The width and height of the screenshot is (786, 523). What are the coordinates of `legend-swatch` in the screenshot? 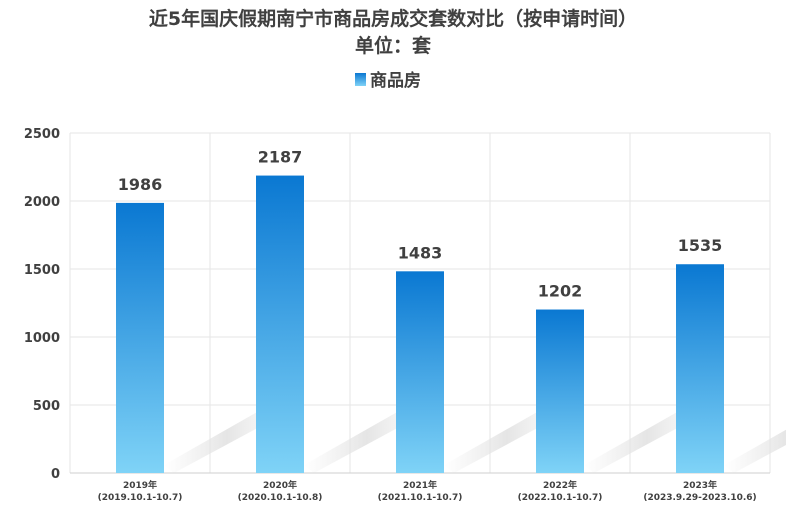 It's located at (360, 79).